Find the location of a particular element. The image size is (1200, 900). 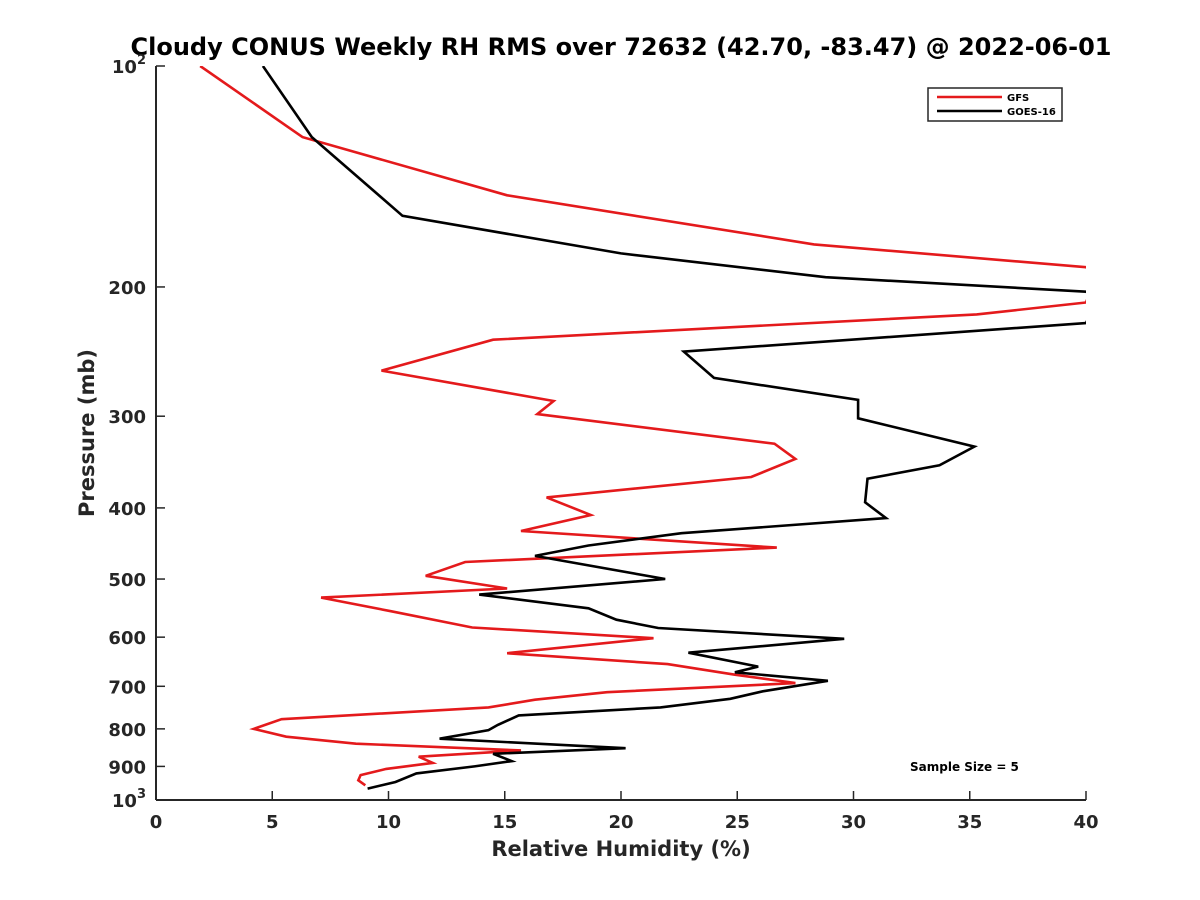

legend: GFS GOES-16 is located at coordinates (995, 104).